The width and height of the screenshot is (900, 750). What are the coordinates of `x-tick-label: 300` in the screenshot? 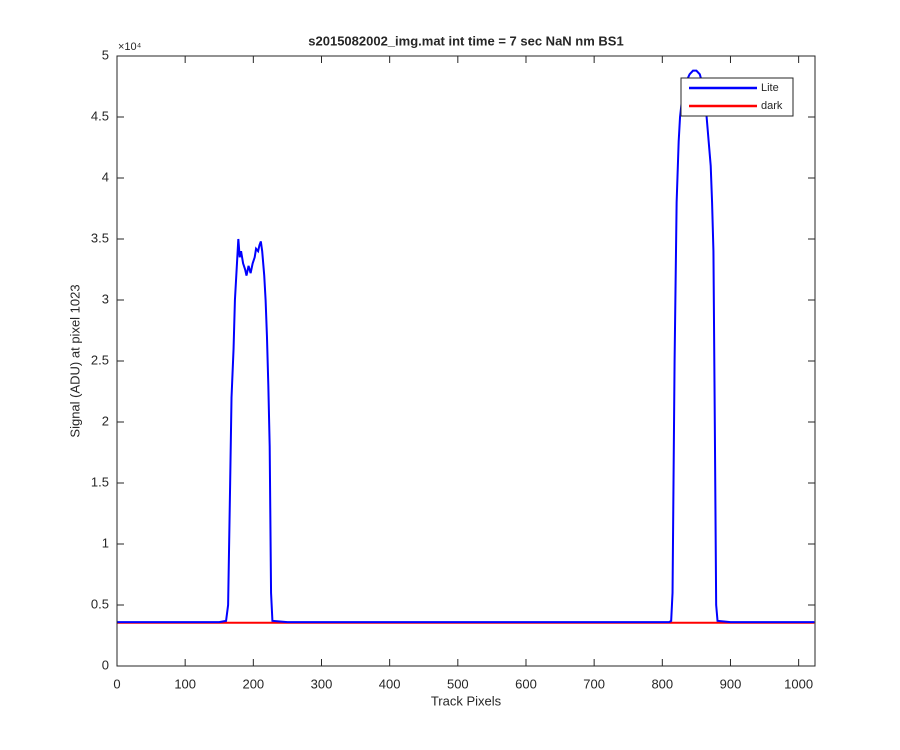 It's located at (322, 683).